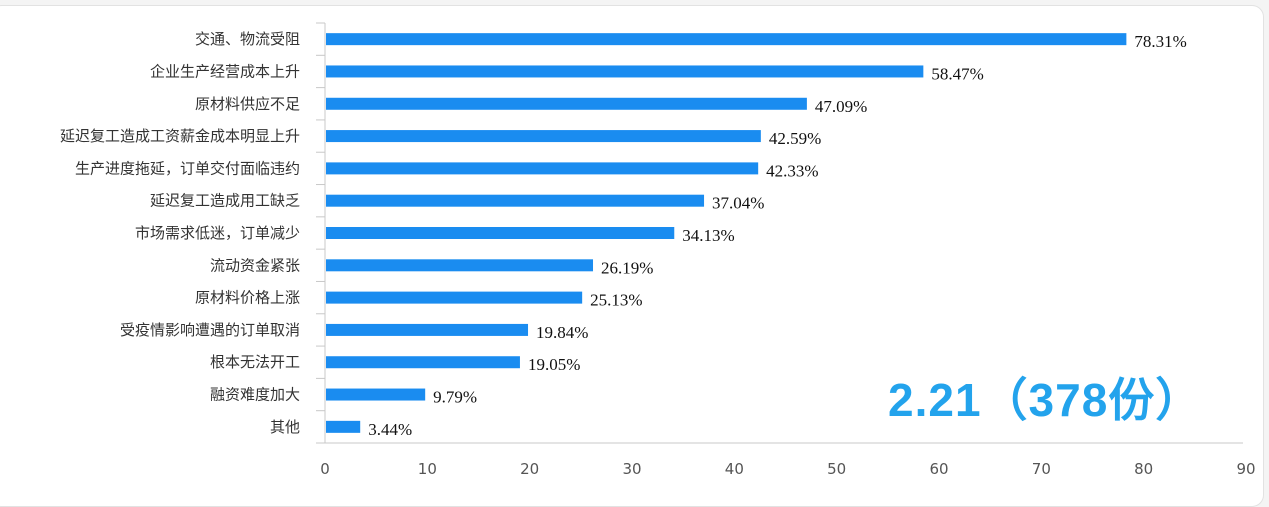  Describe the element at coordinates (1041, 469) in the screenshot. I see `x-tick-label: 70` at that location.